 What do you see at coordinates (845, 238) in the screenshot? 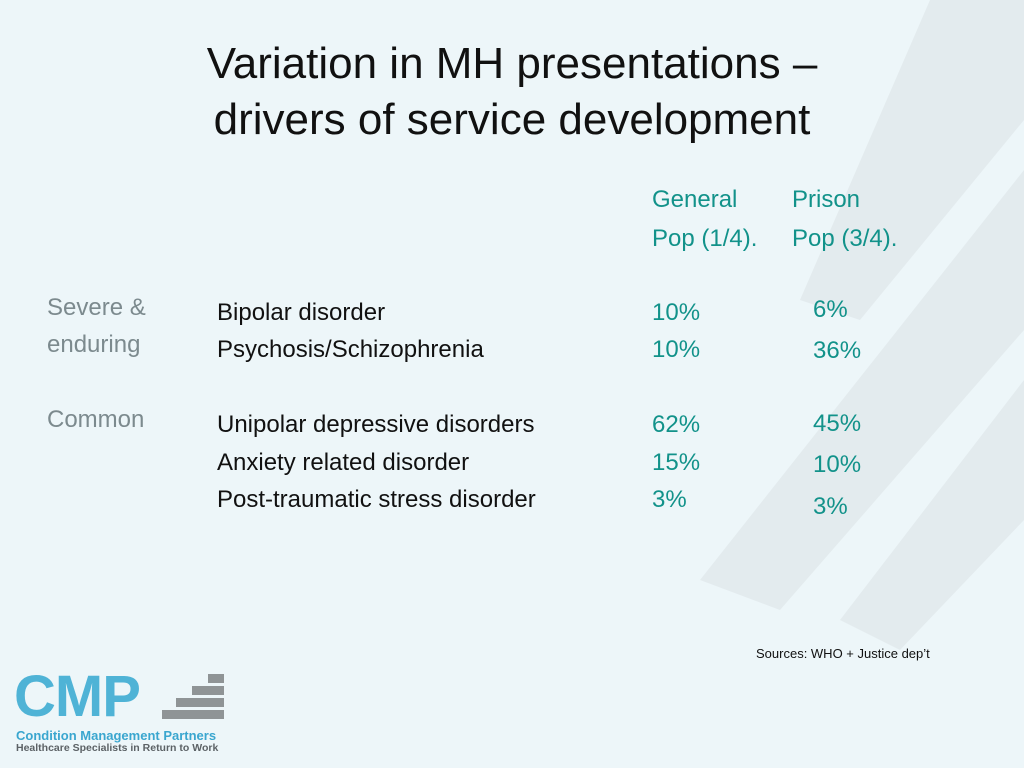
I see `prison-pop-header-line2: Pop (3/4).` at bounding box center [845, 238].